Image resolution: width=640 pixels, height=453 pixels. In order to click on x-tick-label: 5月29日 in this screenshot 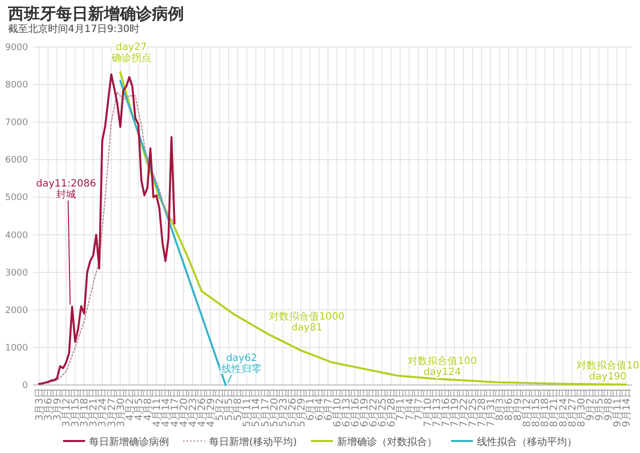, I will do `click(302, 408)`.